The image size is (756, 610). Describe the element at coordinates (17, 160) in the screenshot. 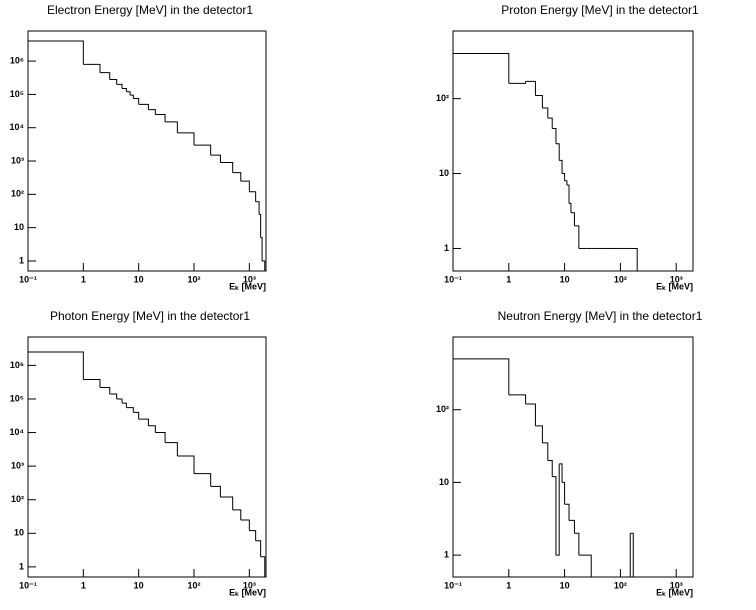

I see `y-tick-label: 10³` at that location.